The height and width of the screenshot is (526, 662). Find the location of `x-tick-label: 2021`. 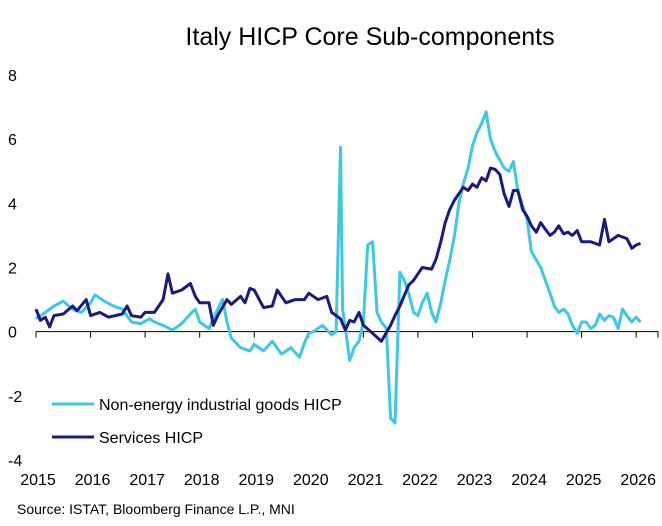

x-tick-label: 2021 is located at coordinates (366, 480).